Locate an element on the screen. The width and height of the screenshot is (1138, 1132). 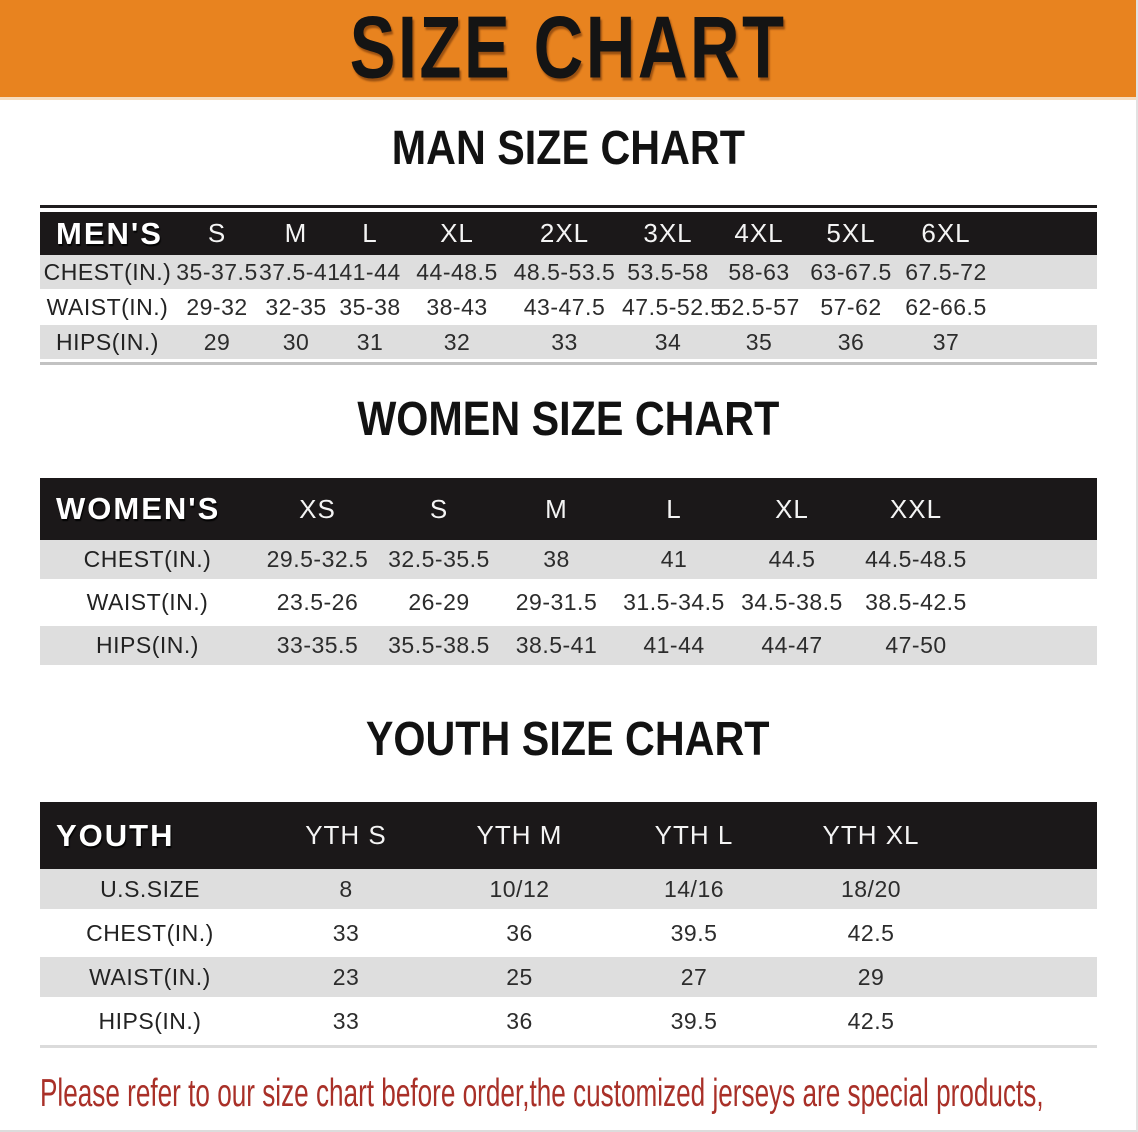
value-cell: 37.5-41 is located at coordinates (300, 271).